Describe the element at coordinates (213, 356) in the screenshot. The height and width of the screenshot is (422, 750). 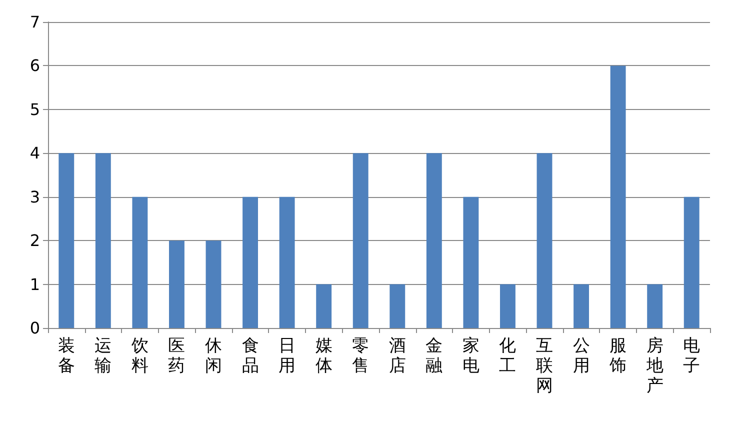
I see `x-tick-label: 休闲` at that location.